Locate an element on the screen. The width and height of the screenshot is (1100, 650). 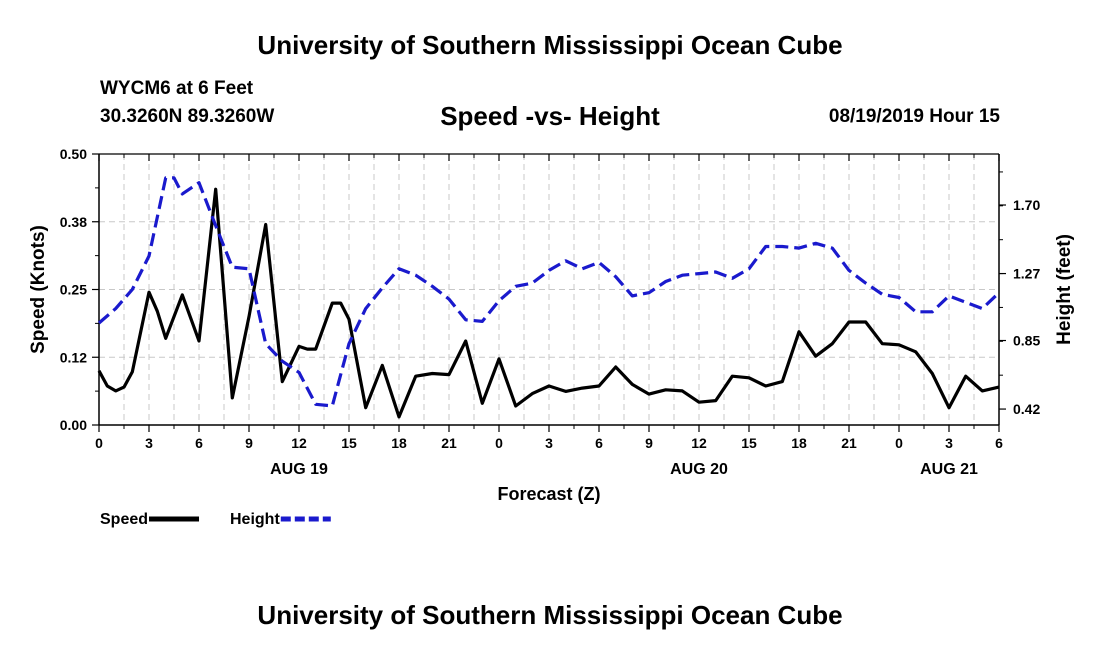
y2-axis-label: Height (feet) is located at coordinates (1064, 289).